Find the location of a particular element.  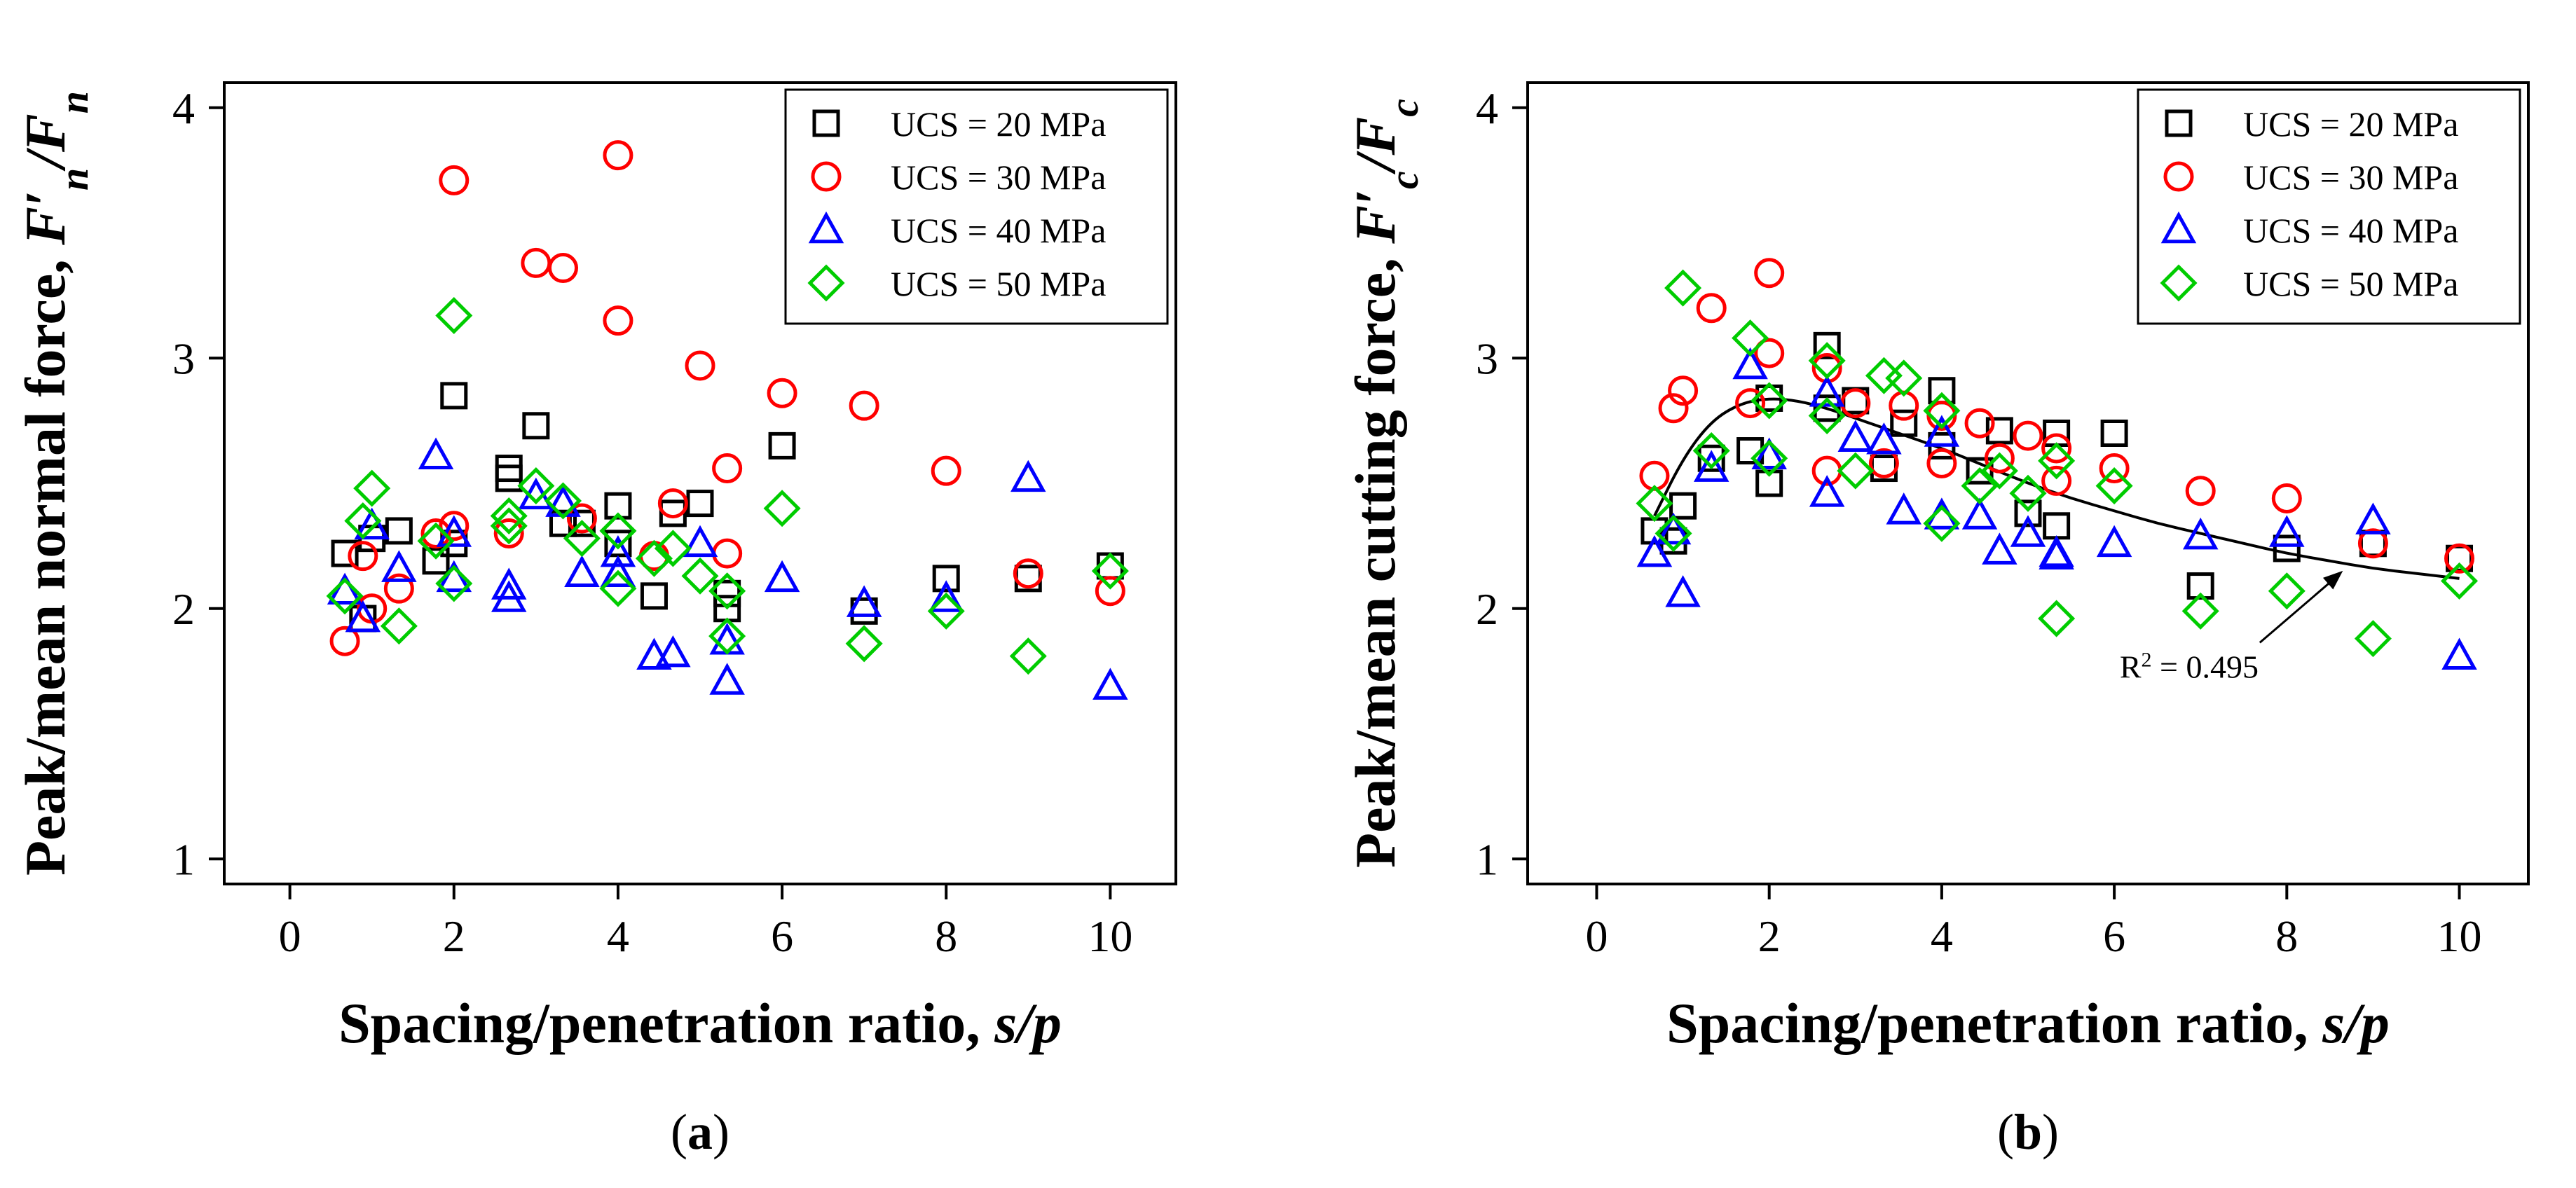

series-square is located at coordinates (727, 507).